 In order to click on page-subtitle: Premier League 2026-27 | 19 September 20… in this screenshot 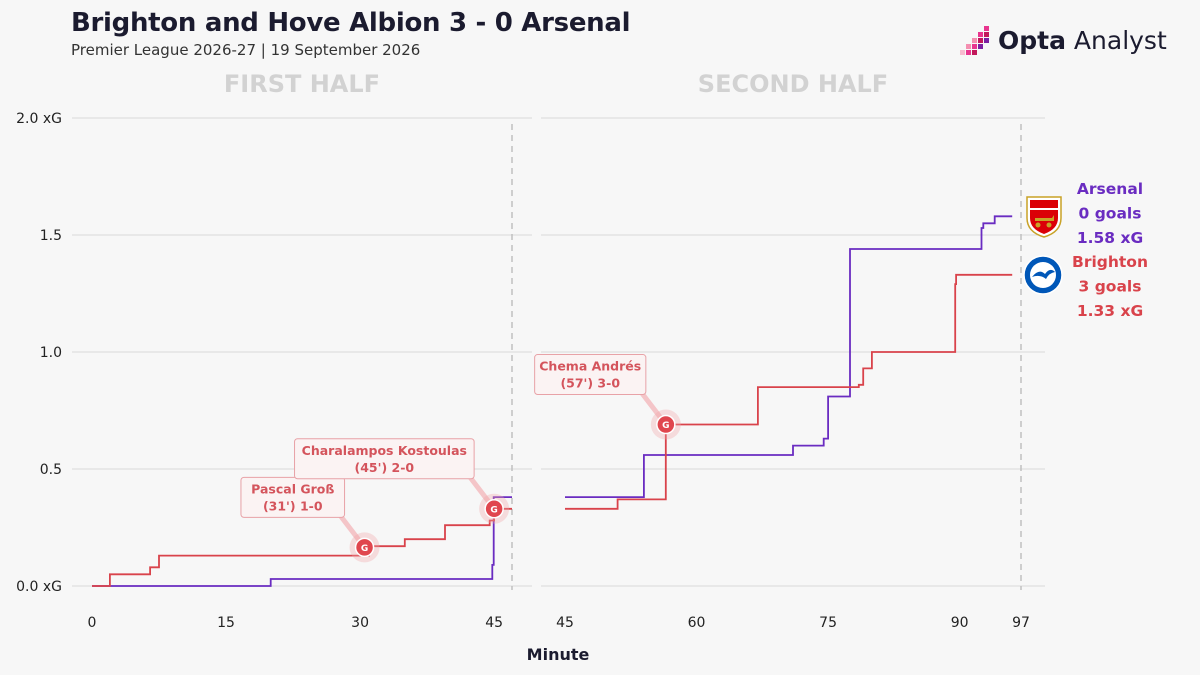, I will do `click(246, 50)`.